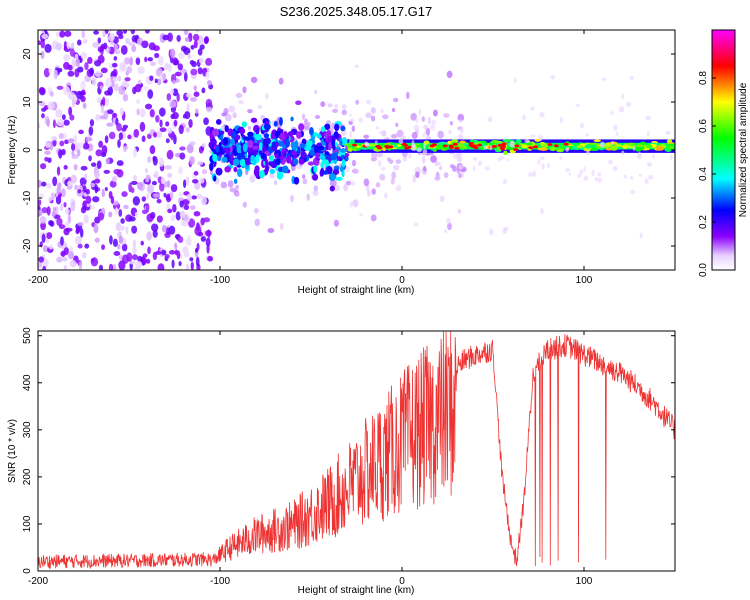  What do you see at coordinates (703, 126) in the screenshot?
I see `colorbar-tick-label: 0.6` at bounding box center [703, 126].